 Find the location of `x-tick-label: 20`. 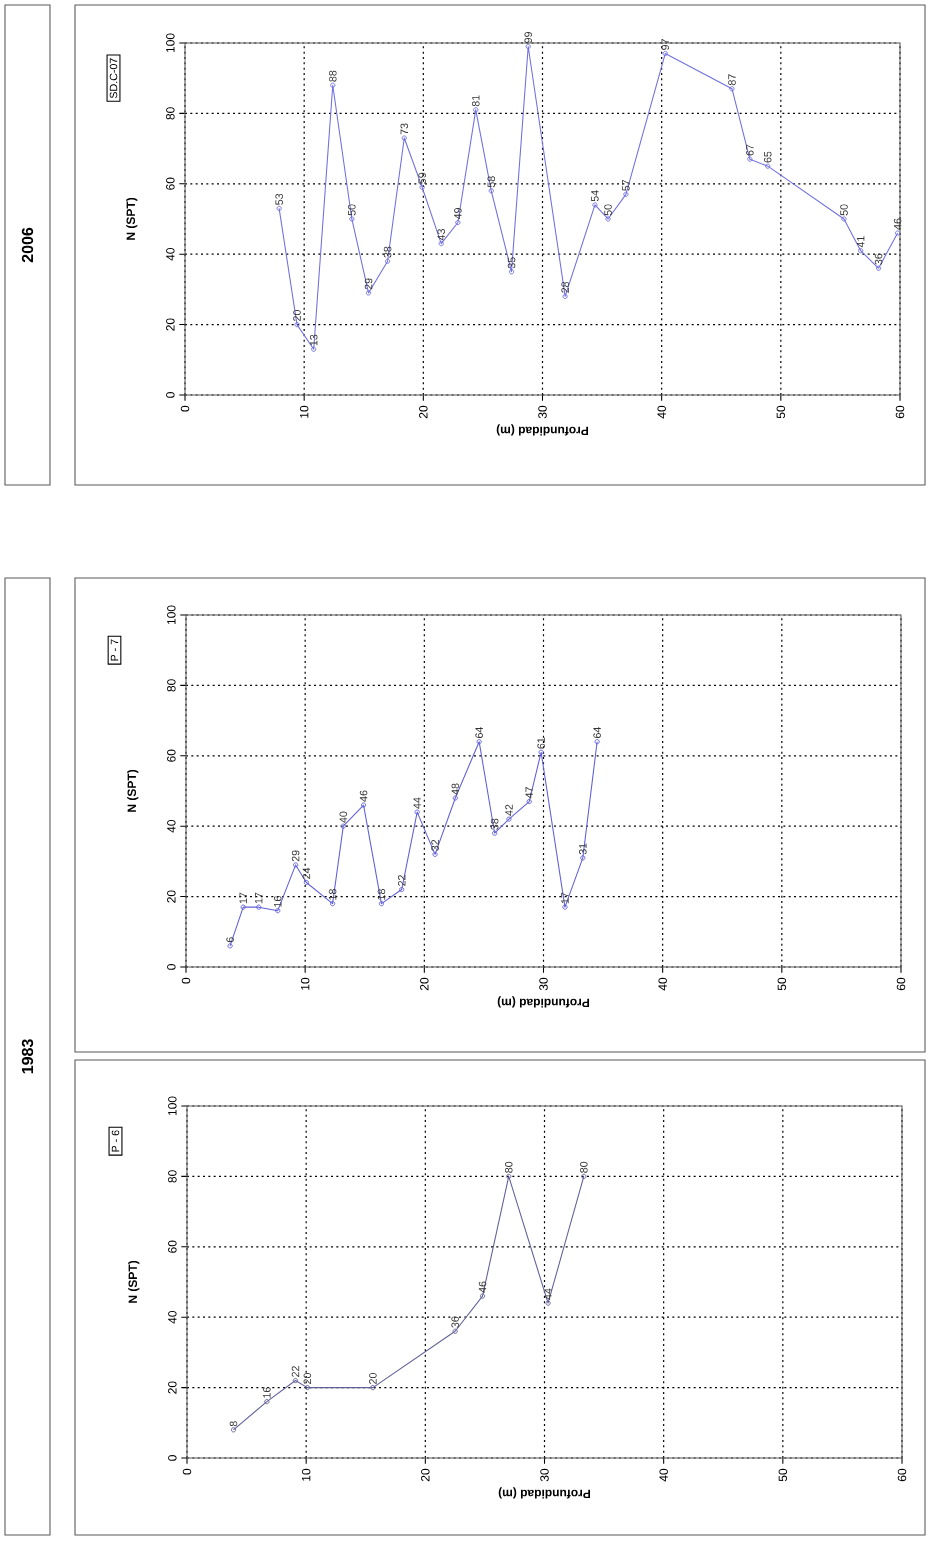

x-tick-label: 20 is located at coordinates (423, 412).